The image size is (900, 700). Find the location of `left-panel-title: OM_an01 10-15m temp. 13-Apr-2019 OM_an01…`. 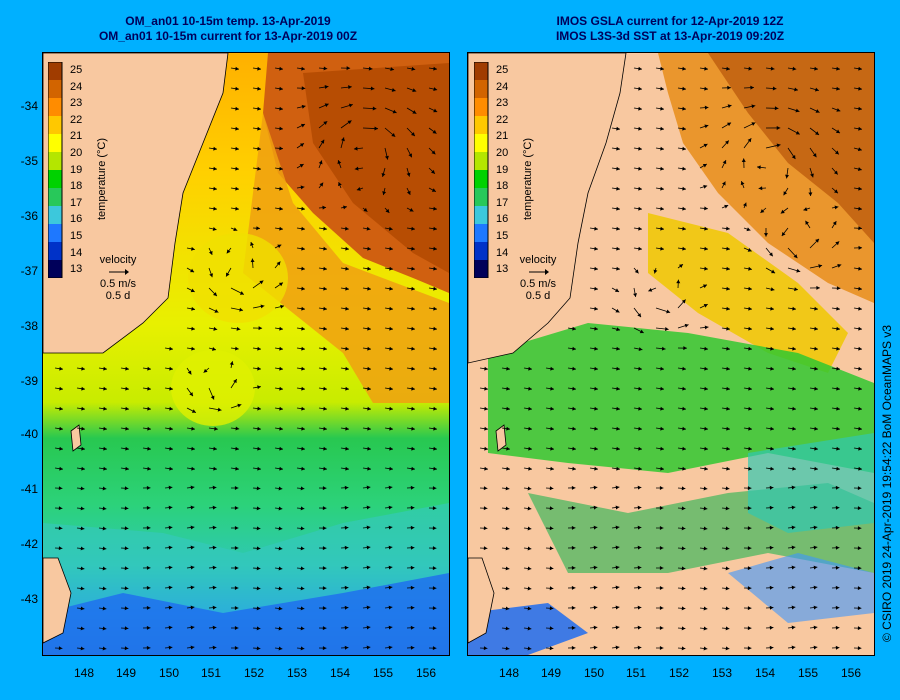

left-panel-title: OM_an01 10-15m temp. 13-Apr-2019 OM_an01… is located at coordinates (228, 29).